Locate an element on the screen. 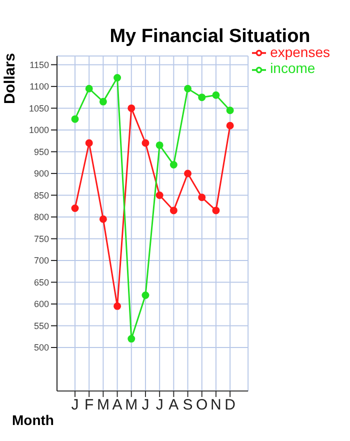 This screenshot has height=441, width=350. x-tick-label: N is located at coordinates (216, 405).